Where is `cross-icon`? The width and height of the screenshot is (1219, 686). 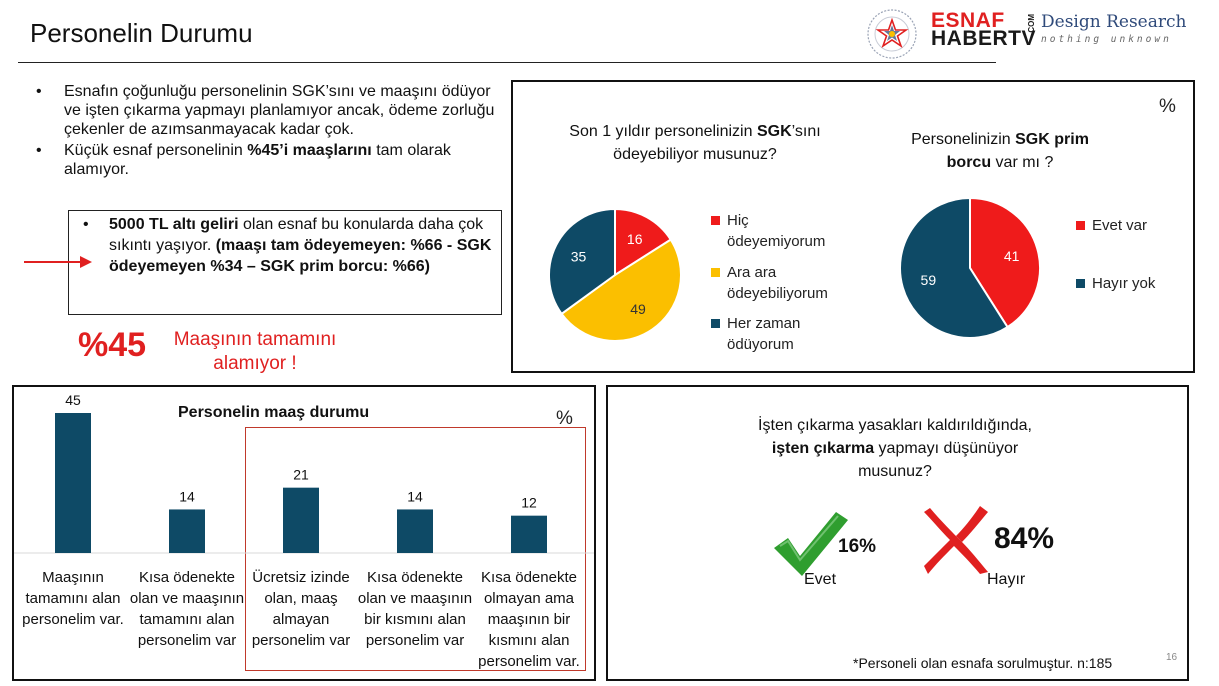
cross-icon is located at coordinates (956, 540).